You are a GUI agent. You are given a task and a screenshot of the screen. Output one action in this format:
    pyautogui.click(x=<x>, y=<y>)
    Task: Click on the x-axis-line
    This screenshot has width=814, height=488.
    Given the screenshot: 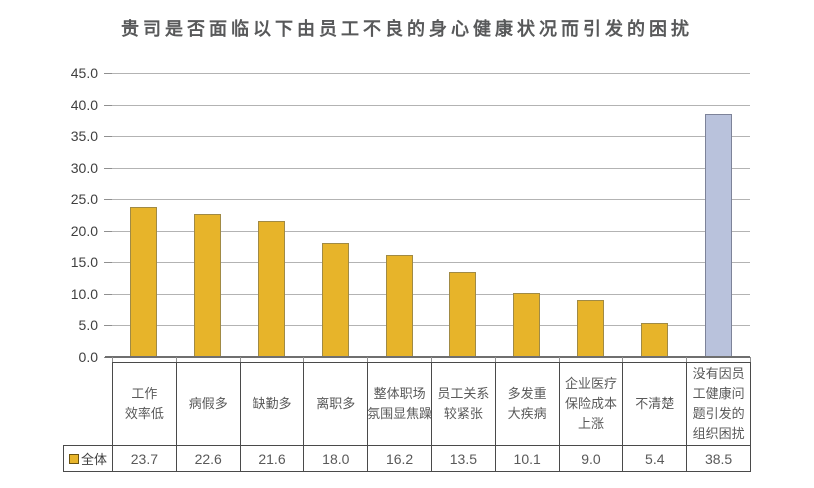 What is the action you would take?
    pyautogui.click(x=427, y=357)
    